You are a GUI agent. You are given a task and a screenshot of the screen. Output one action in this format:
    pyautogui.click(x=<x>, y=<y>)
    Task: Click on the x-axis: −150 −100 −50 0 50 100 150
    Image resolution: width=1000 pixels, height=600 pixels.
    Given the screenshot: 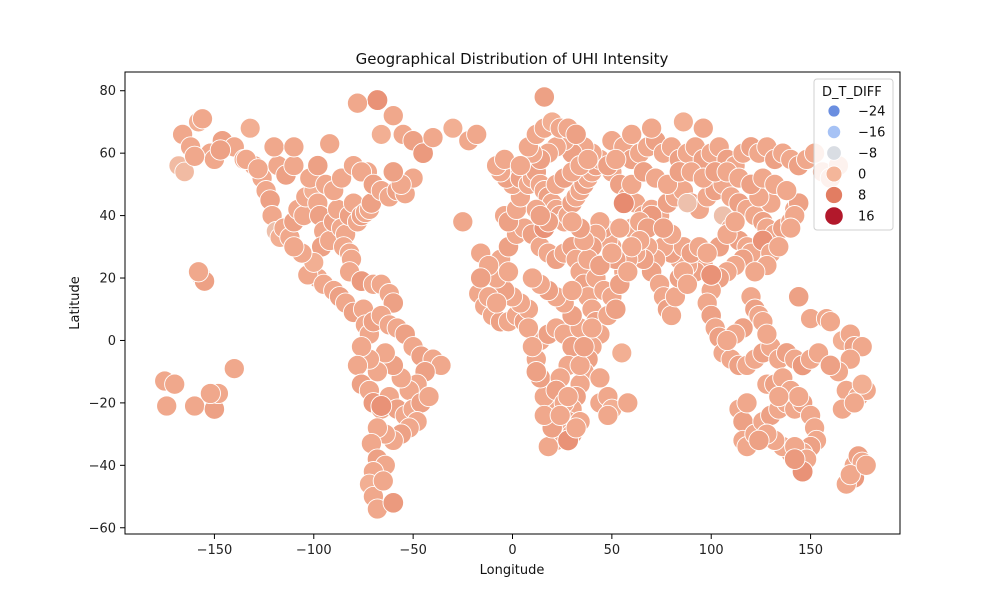 What is the action you would take?
    pyautogui.click(x=510, y=546)
    